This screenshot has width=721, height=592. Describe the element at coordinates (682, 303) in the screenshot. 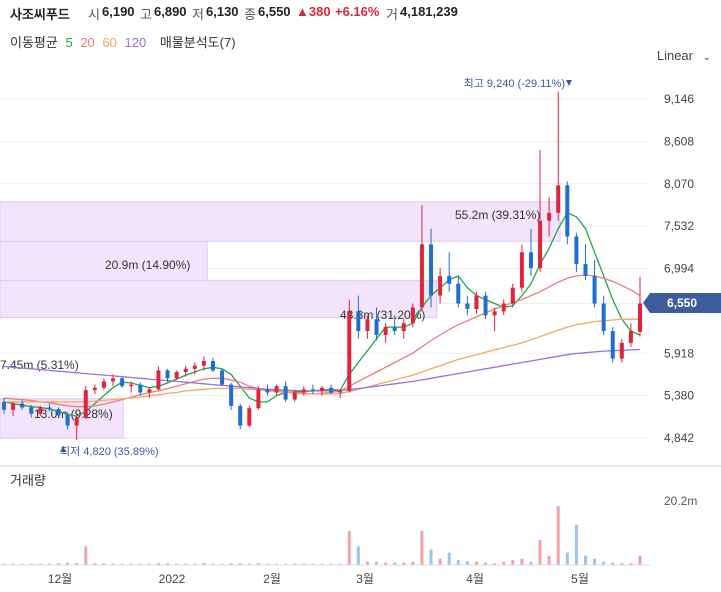

I see `last-price-label: 6,550` at that location.